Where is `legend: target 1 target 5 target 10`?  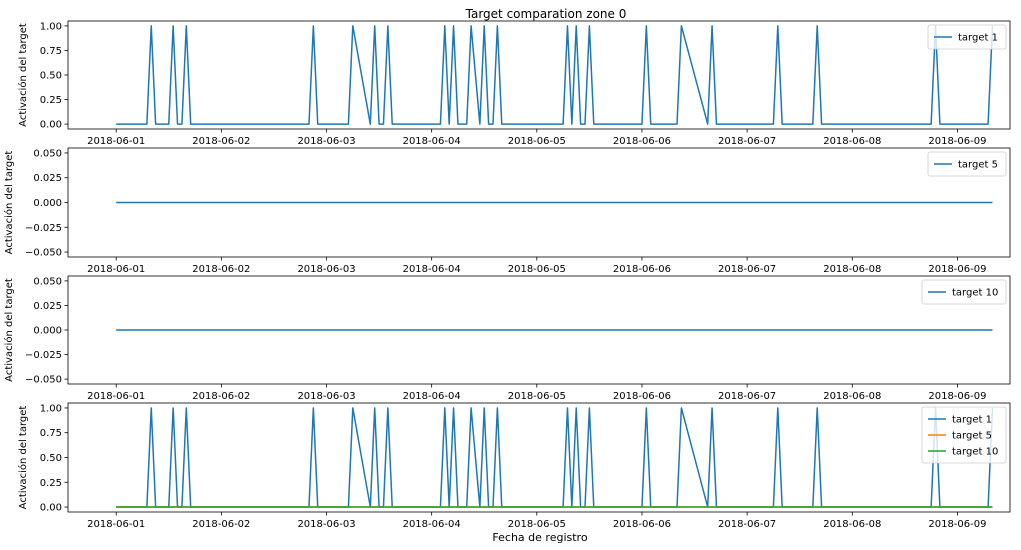
legend: target 1 target 5 target 10 is located at coordinates (964, 435).